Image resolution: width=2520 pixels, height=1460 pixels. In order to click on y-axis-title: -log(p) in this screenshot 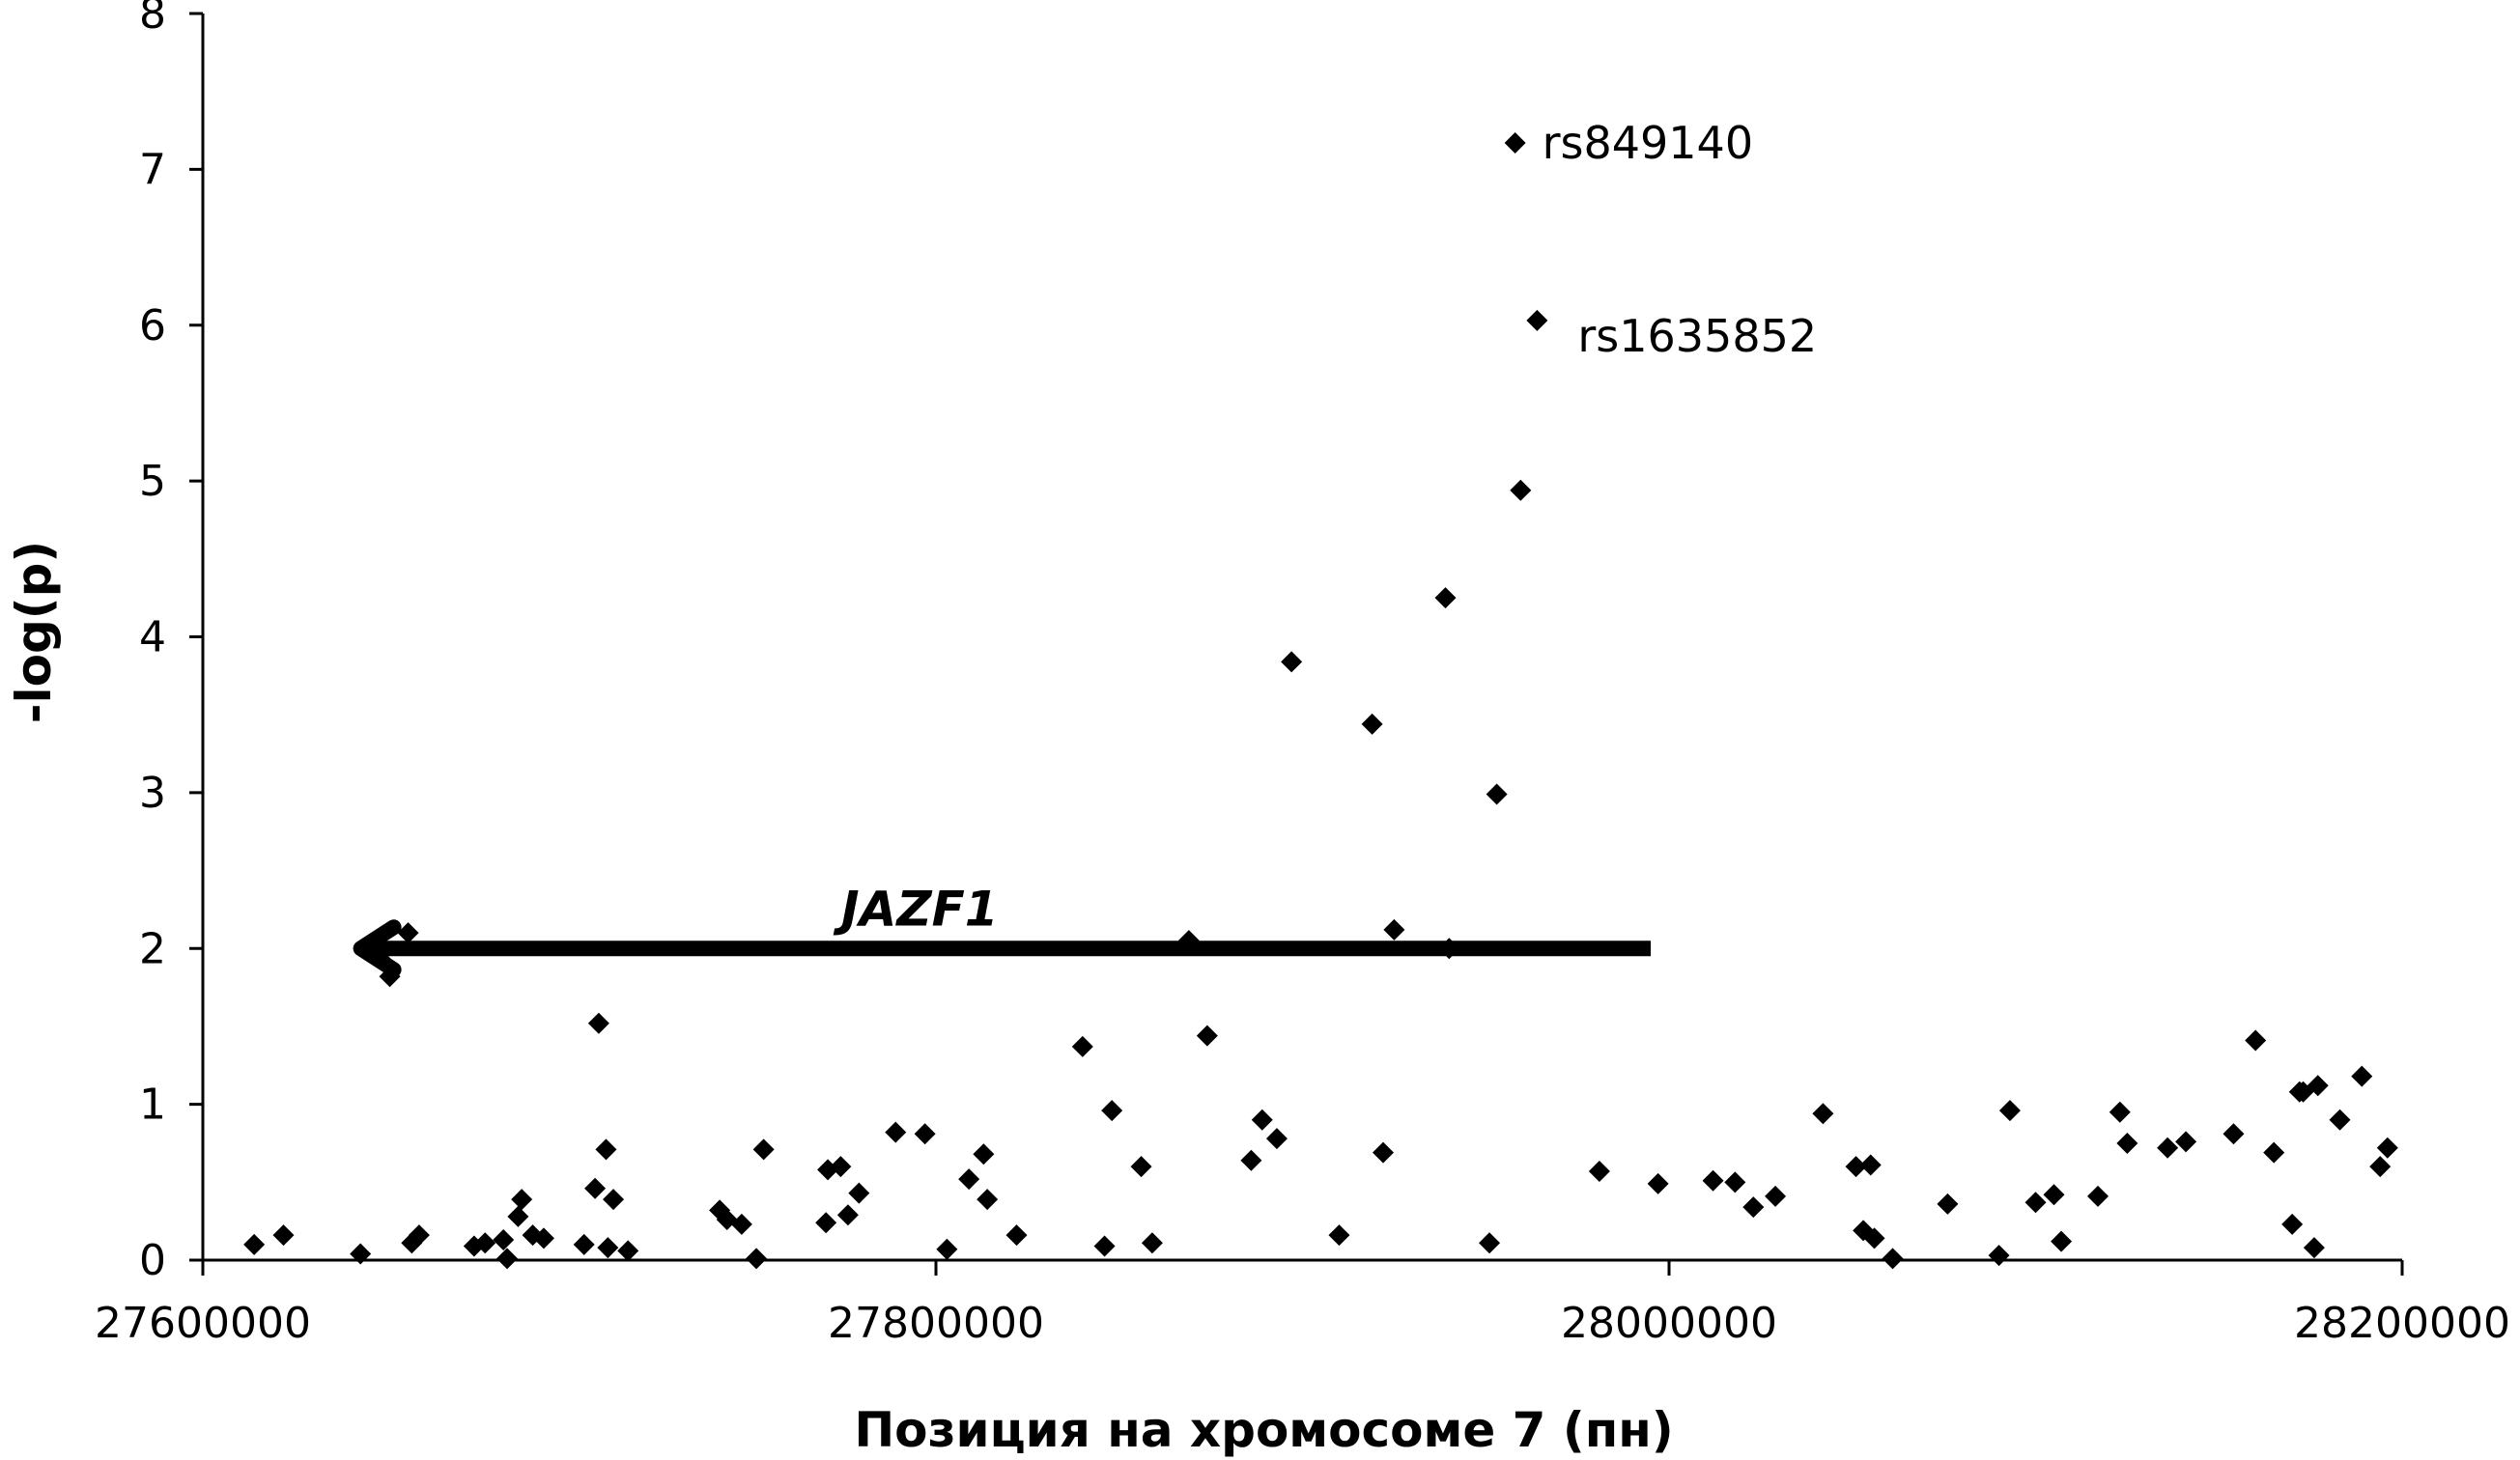, I will do `click(34, 632)`.